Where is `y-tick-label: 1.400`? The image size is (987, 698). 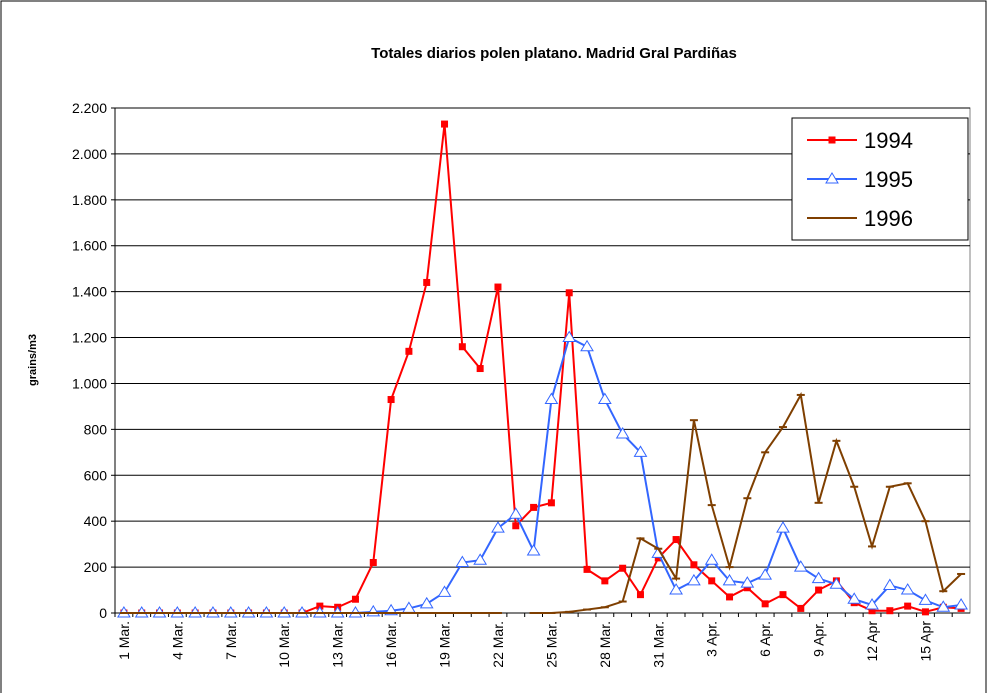
y-tick-label: 1.400 is located at coordinates (89, 292).